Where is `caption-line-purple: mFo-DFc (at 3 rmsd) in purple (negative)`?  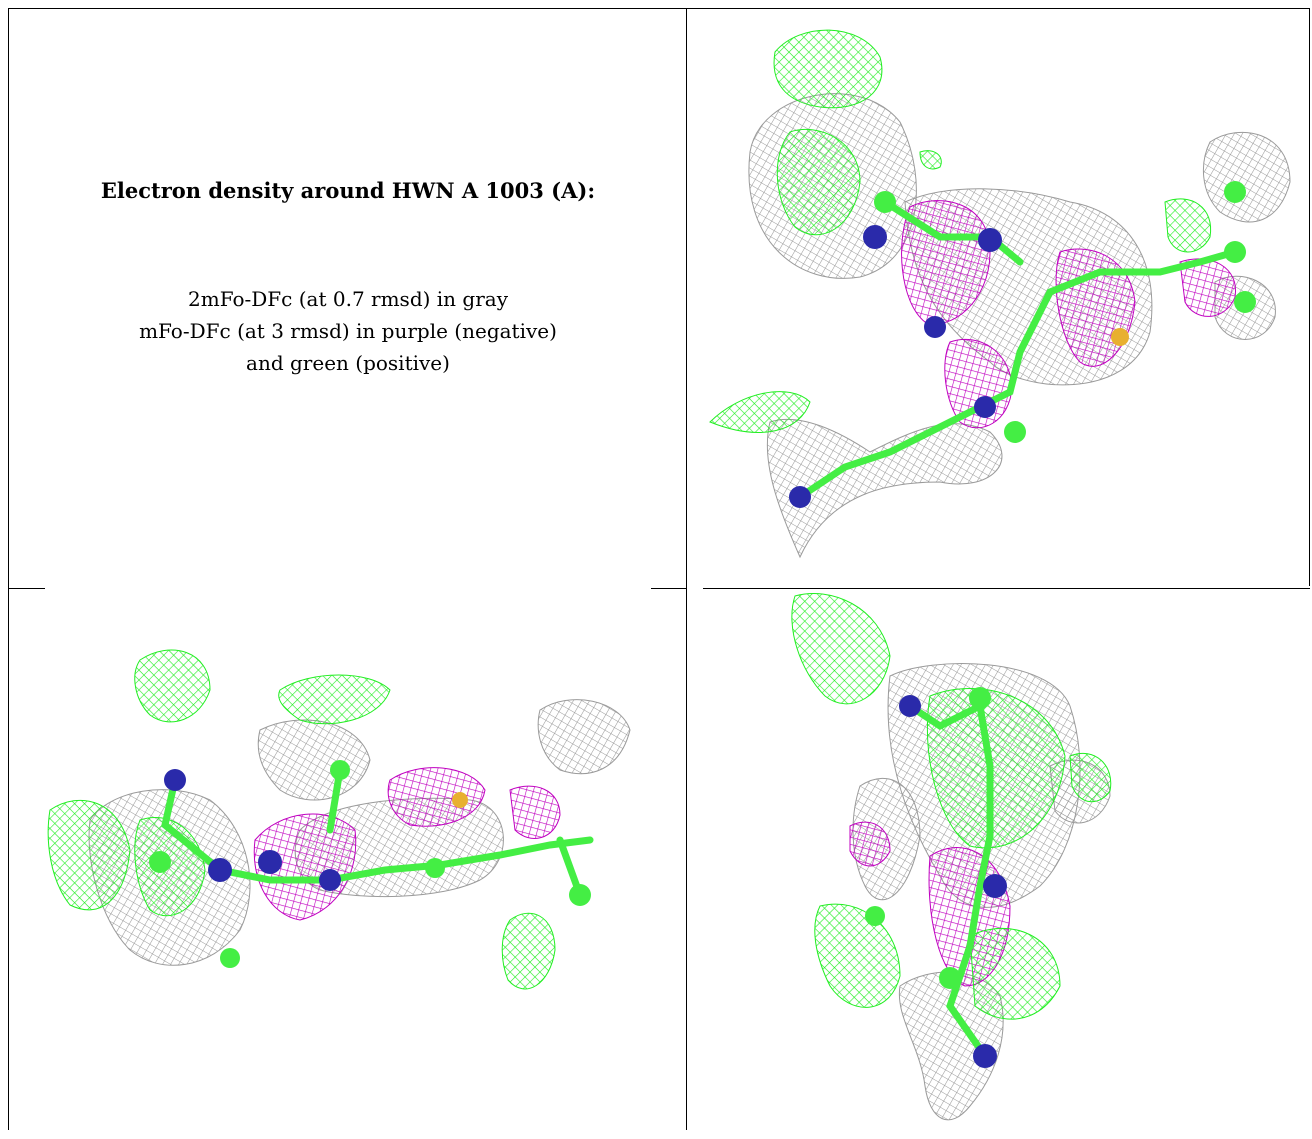
caption-line-purple: mFo-DFc (at 3 rmsd) in purple (negative) is located at coordinates (348, 331).